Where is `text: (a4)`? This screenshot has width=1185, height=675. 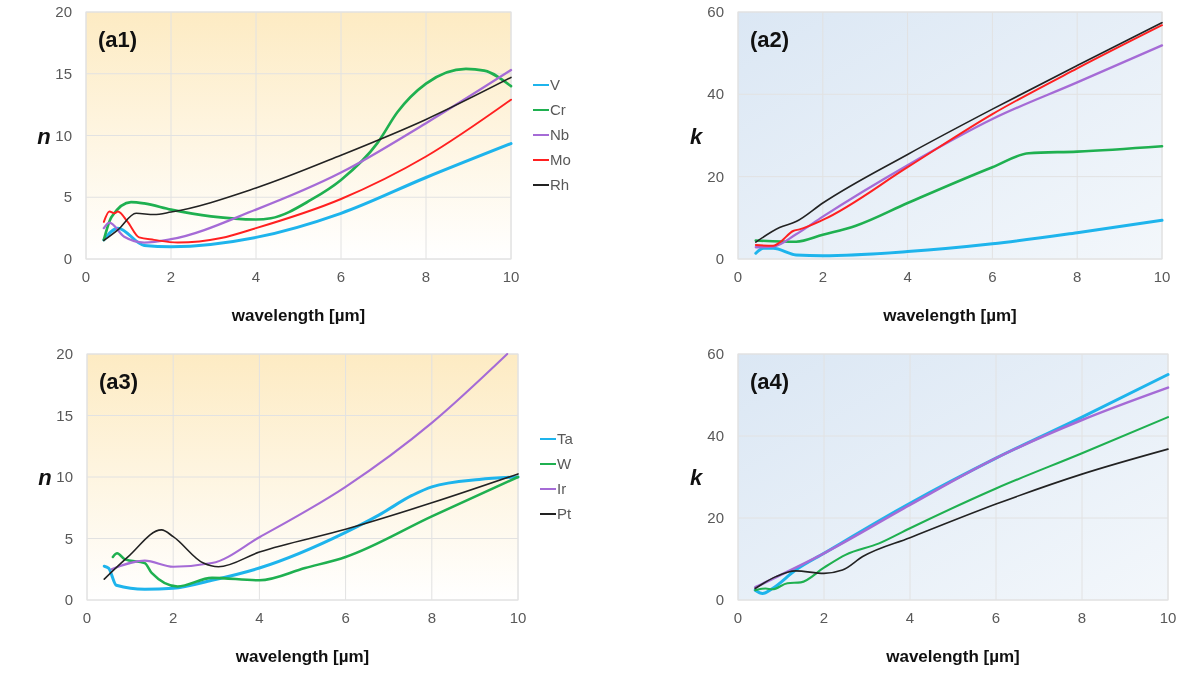 text: (a4) is located at coordinates (770, 381).